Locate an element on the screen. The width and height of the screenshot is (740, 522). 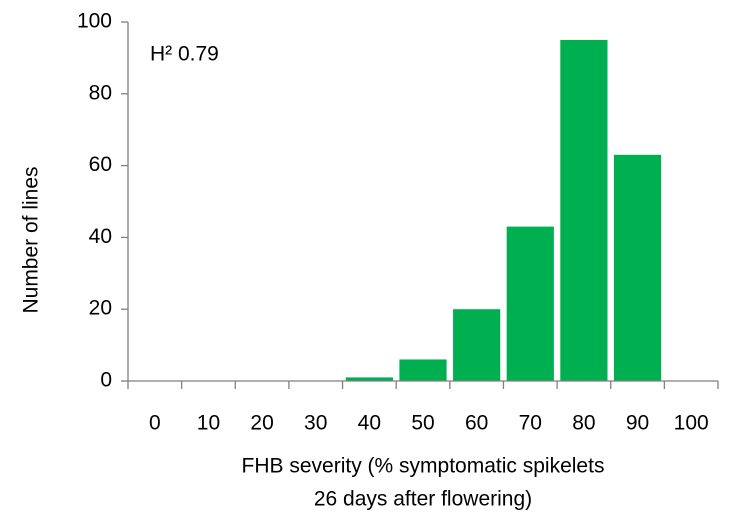
x-tick-label: 10 is located at coordinates (208, 423).